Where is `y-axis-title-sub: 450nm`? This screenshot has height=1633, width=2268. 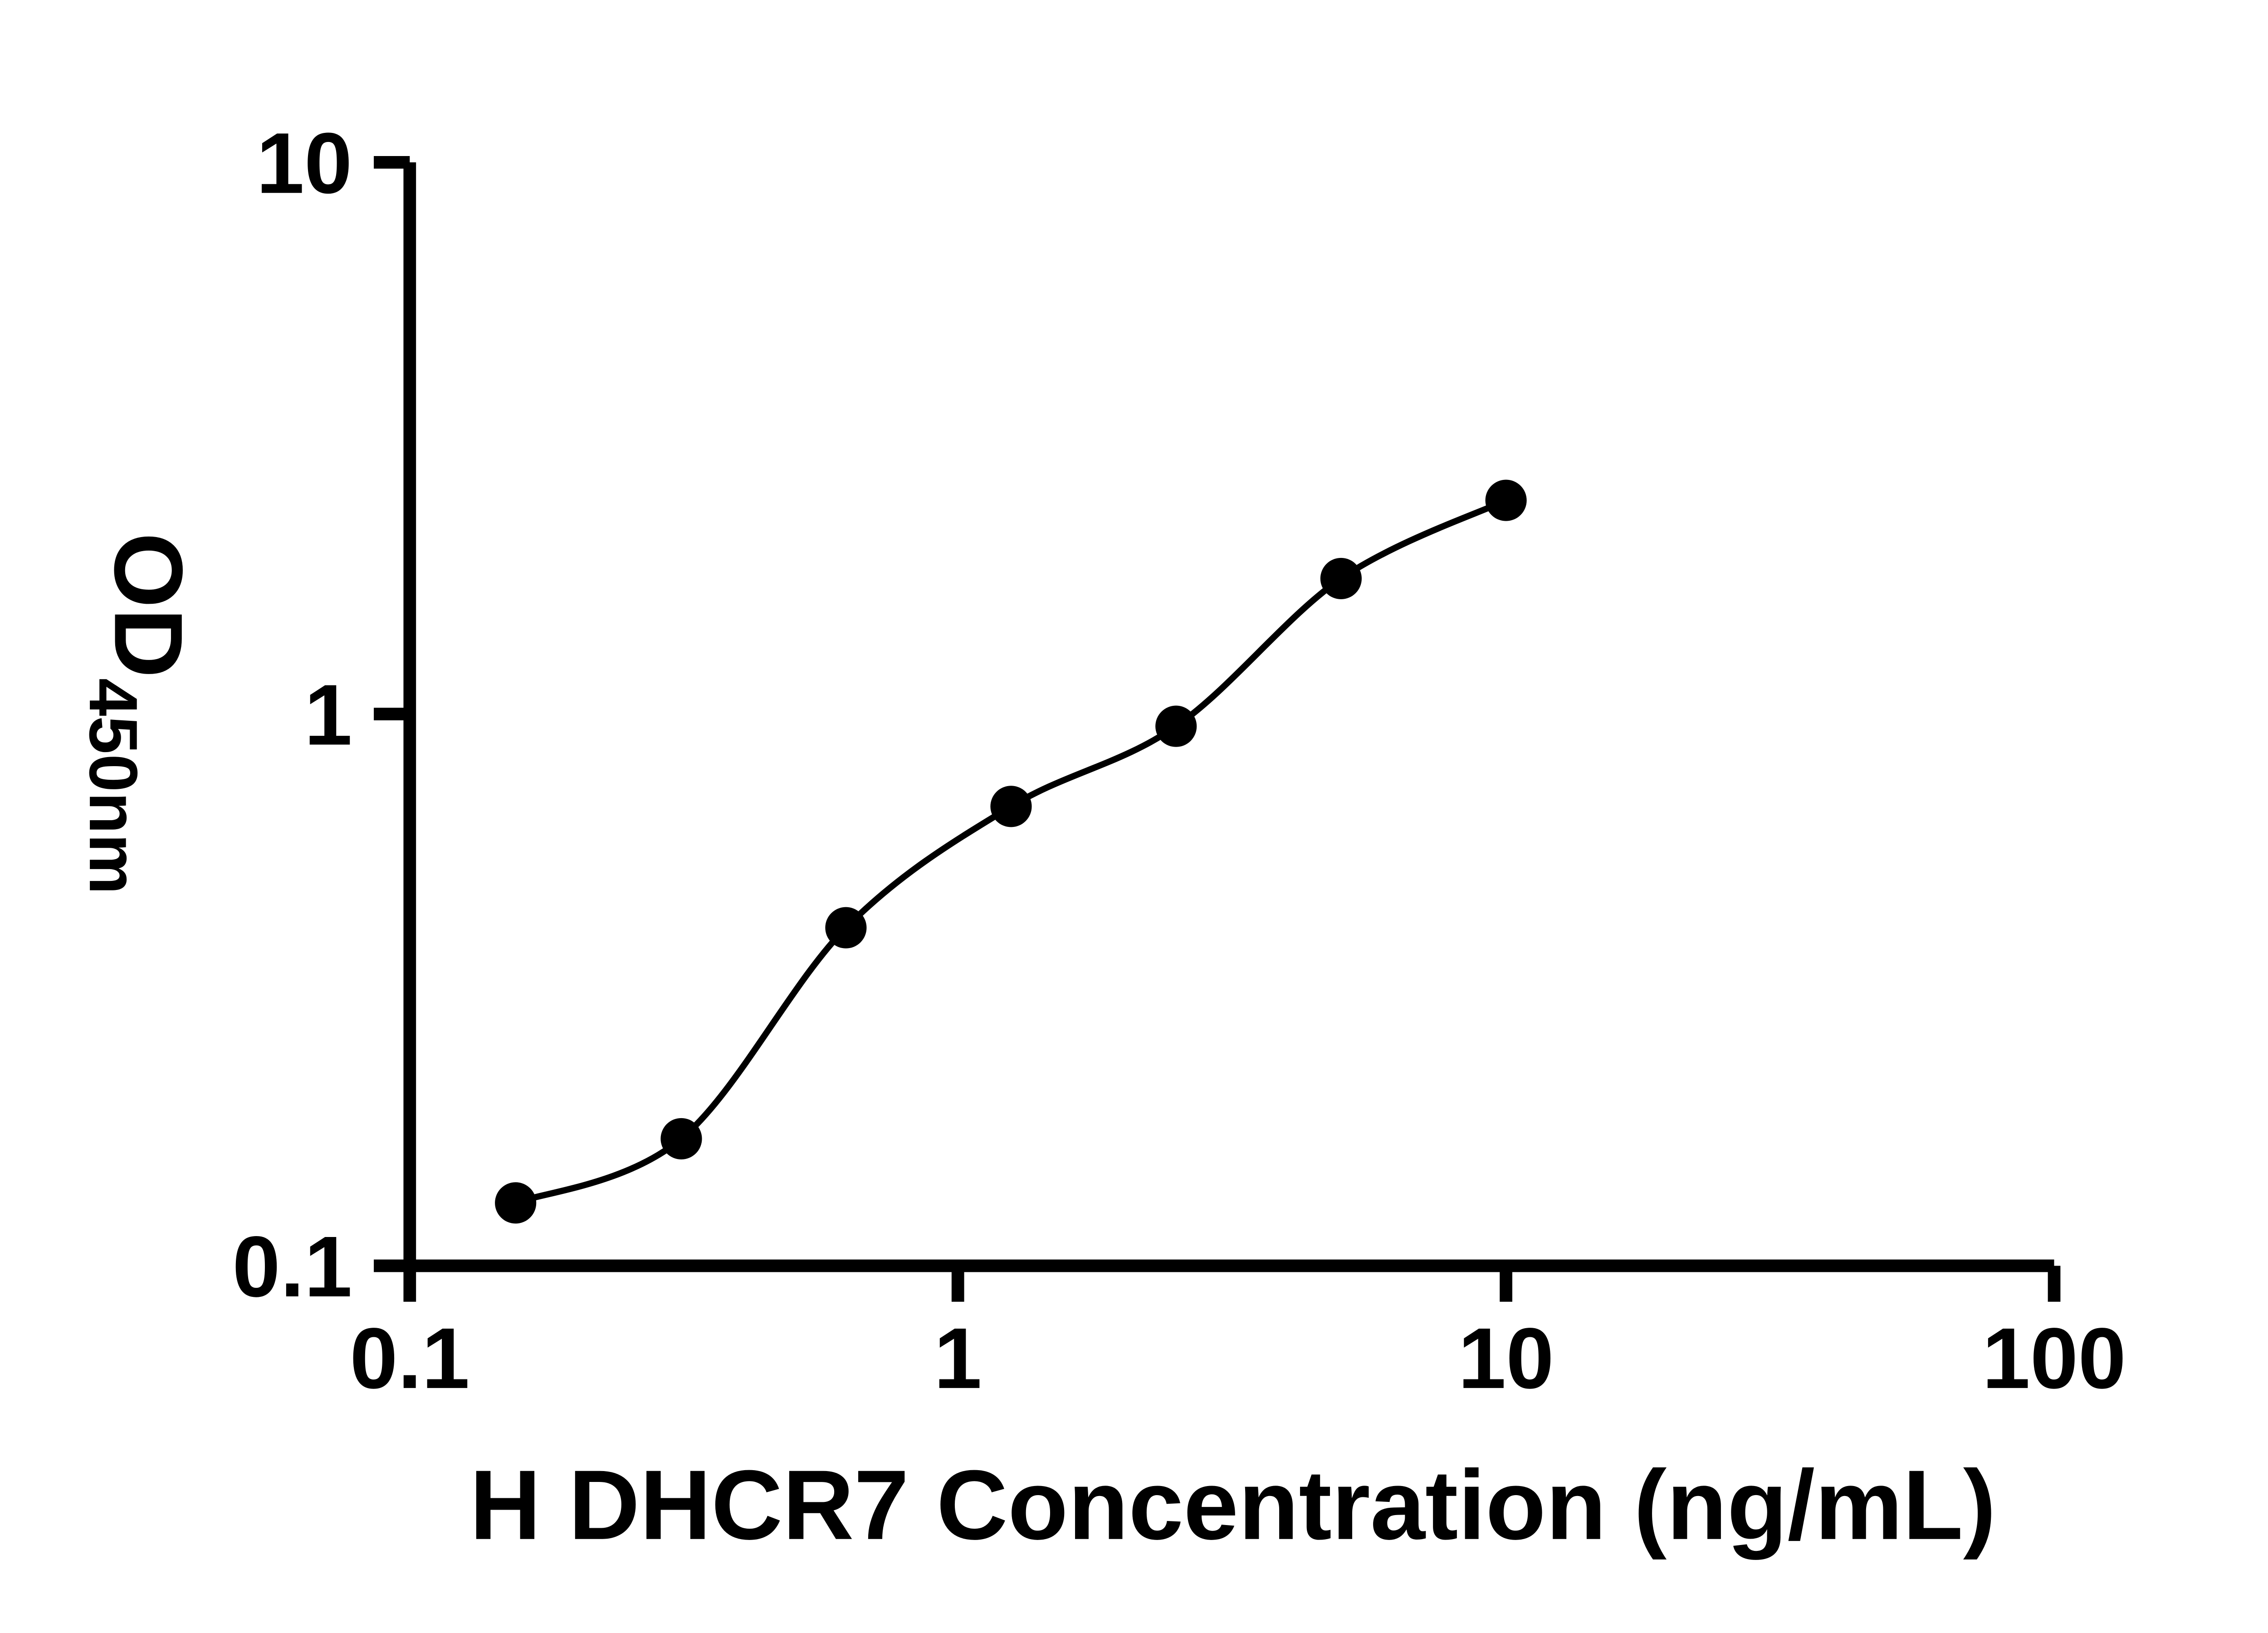 y-axis-title-sub: 450nm is located at coordinates (113, 786).